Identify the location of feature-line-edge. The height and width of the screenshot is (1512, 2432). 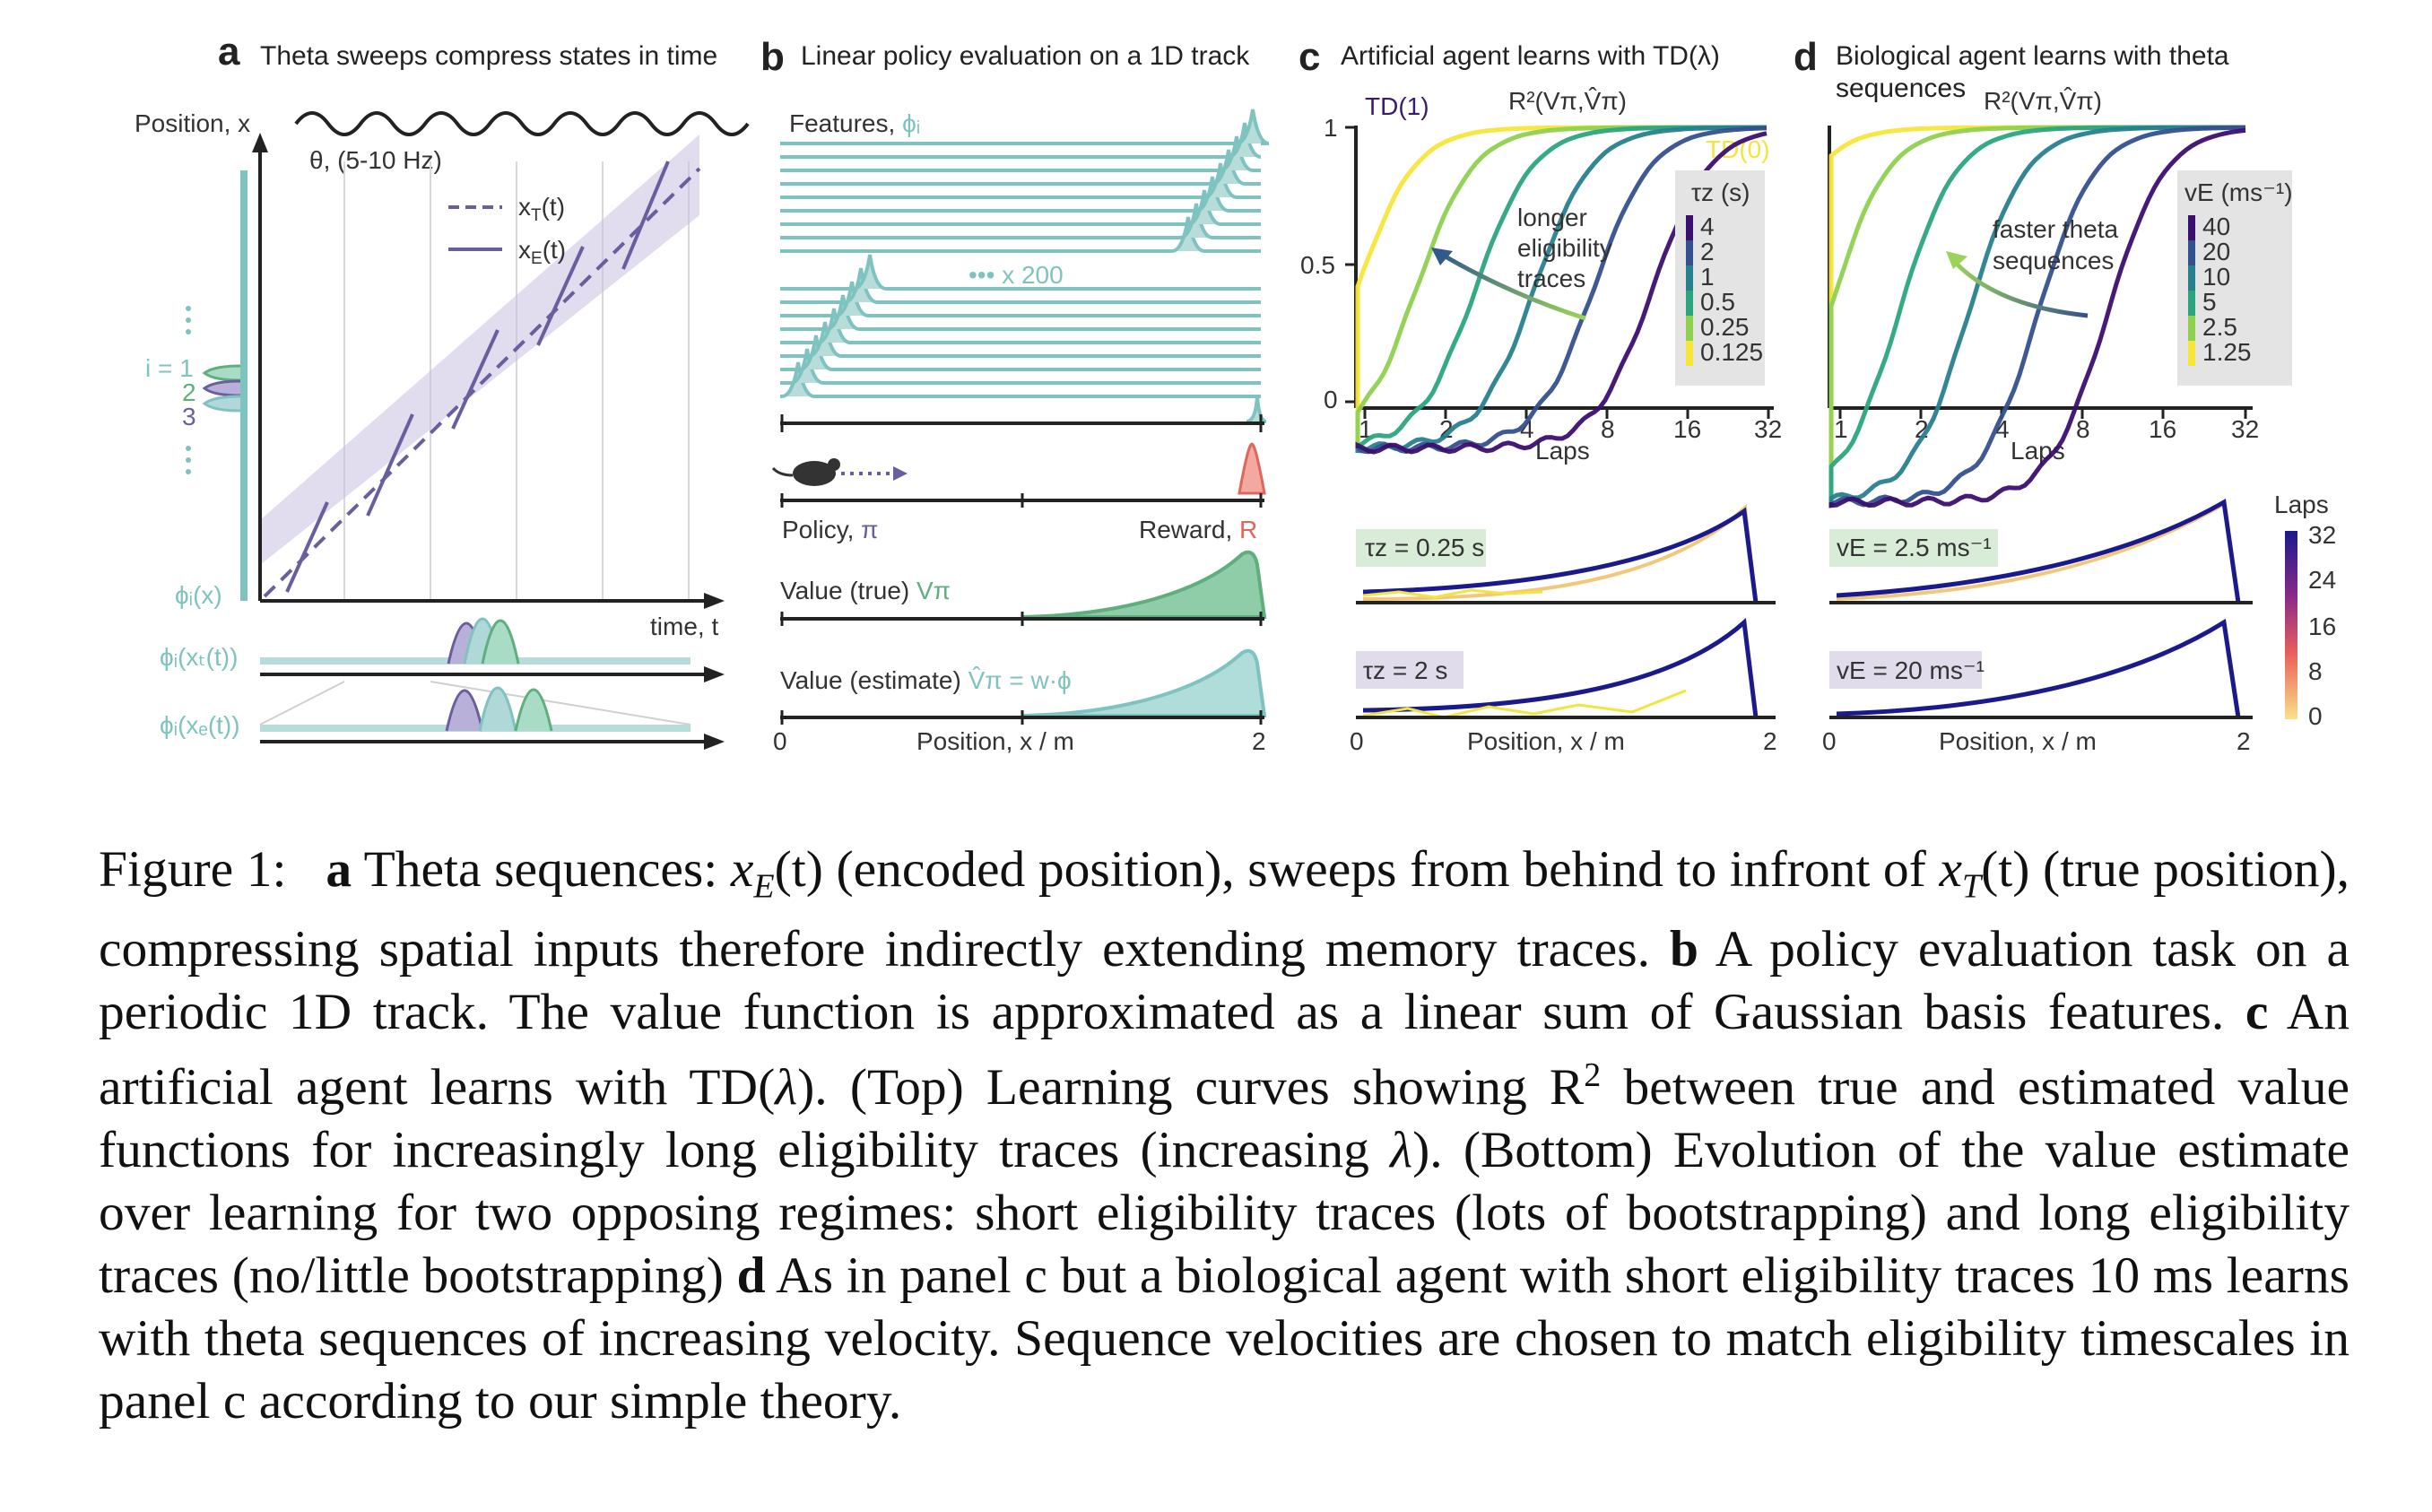
(1256, 409).